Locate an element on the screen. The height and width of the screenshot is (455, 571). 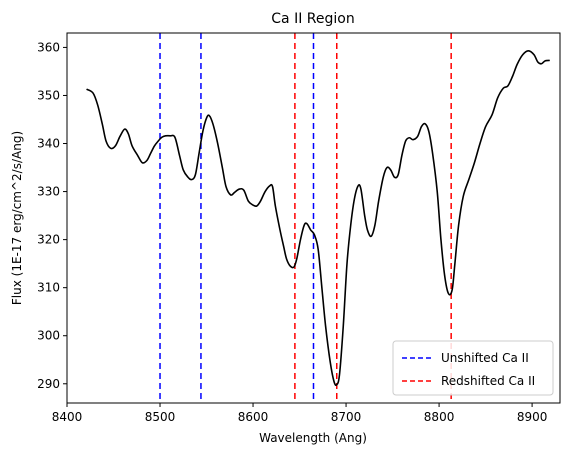
y-tick-label: 310 is located at coordinates (48, 288).